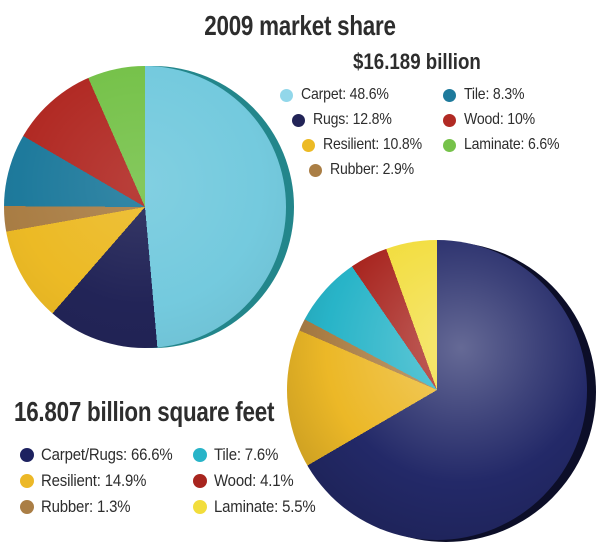 The height and width of the screenshot is (550, 600). Describe the element at coordinates (300, 25) in the screenshot. I see `chart1-title: 2009 market share` at that location.